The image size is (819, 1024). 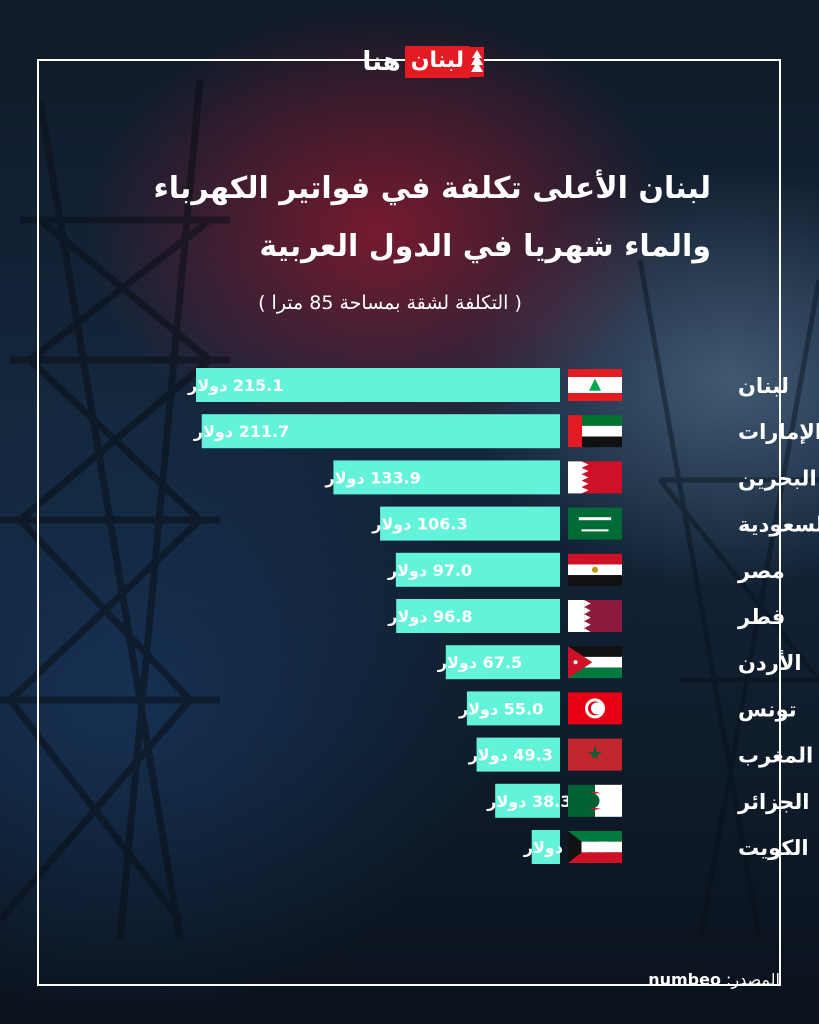 I want to click on chart-subtitle: ( التكلفة لشقة بمساحة 85 مترا ), so click(x=390, y=303).